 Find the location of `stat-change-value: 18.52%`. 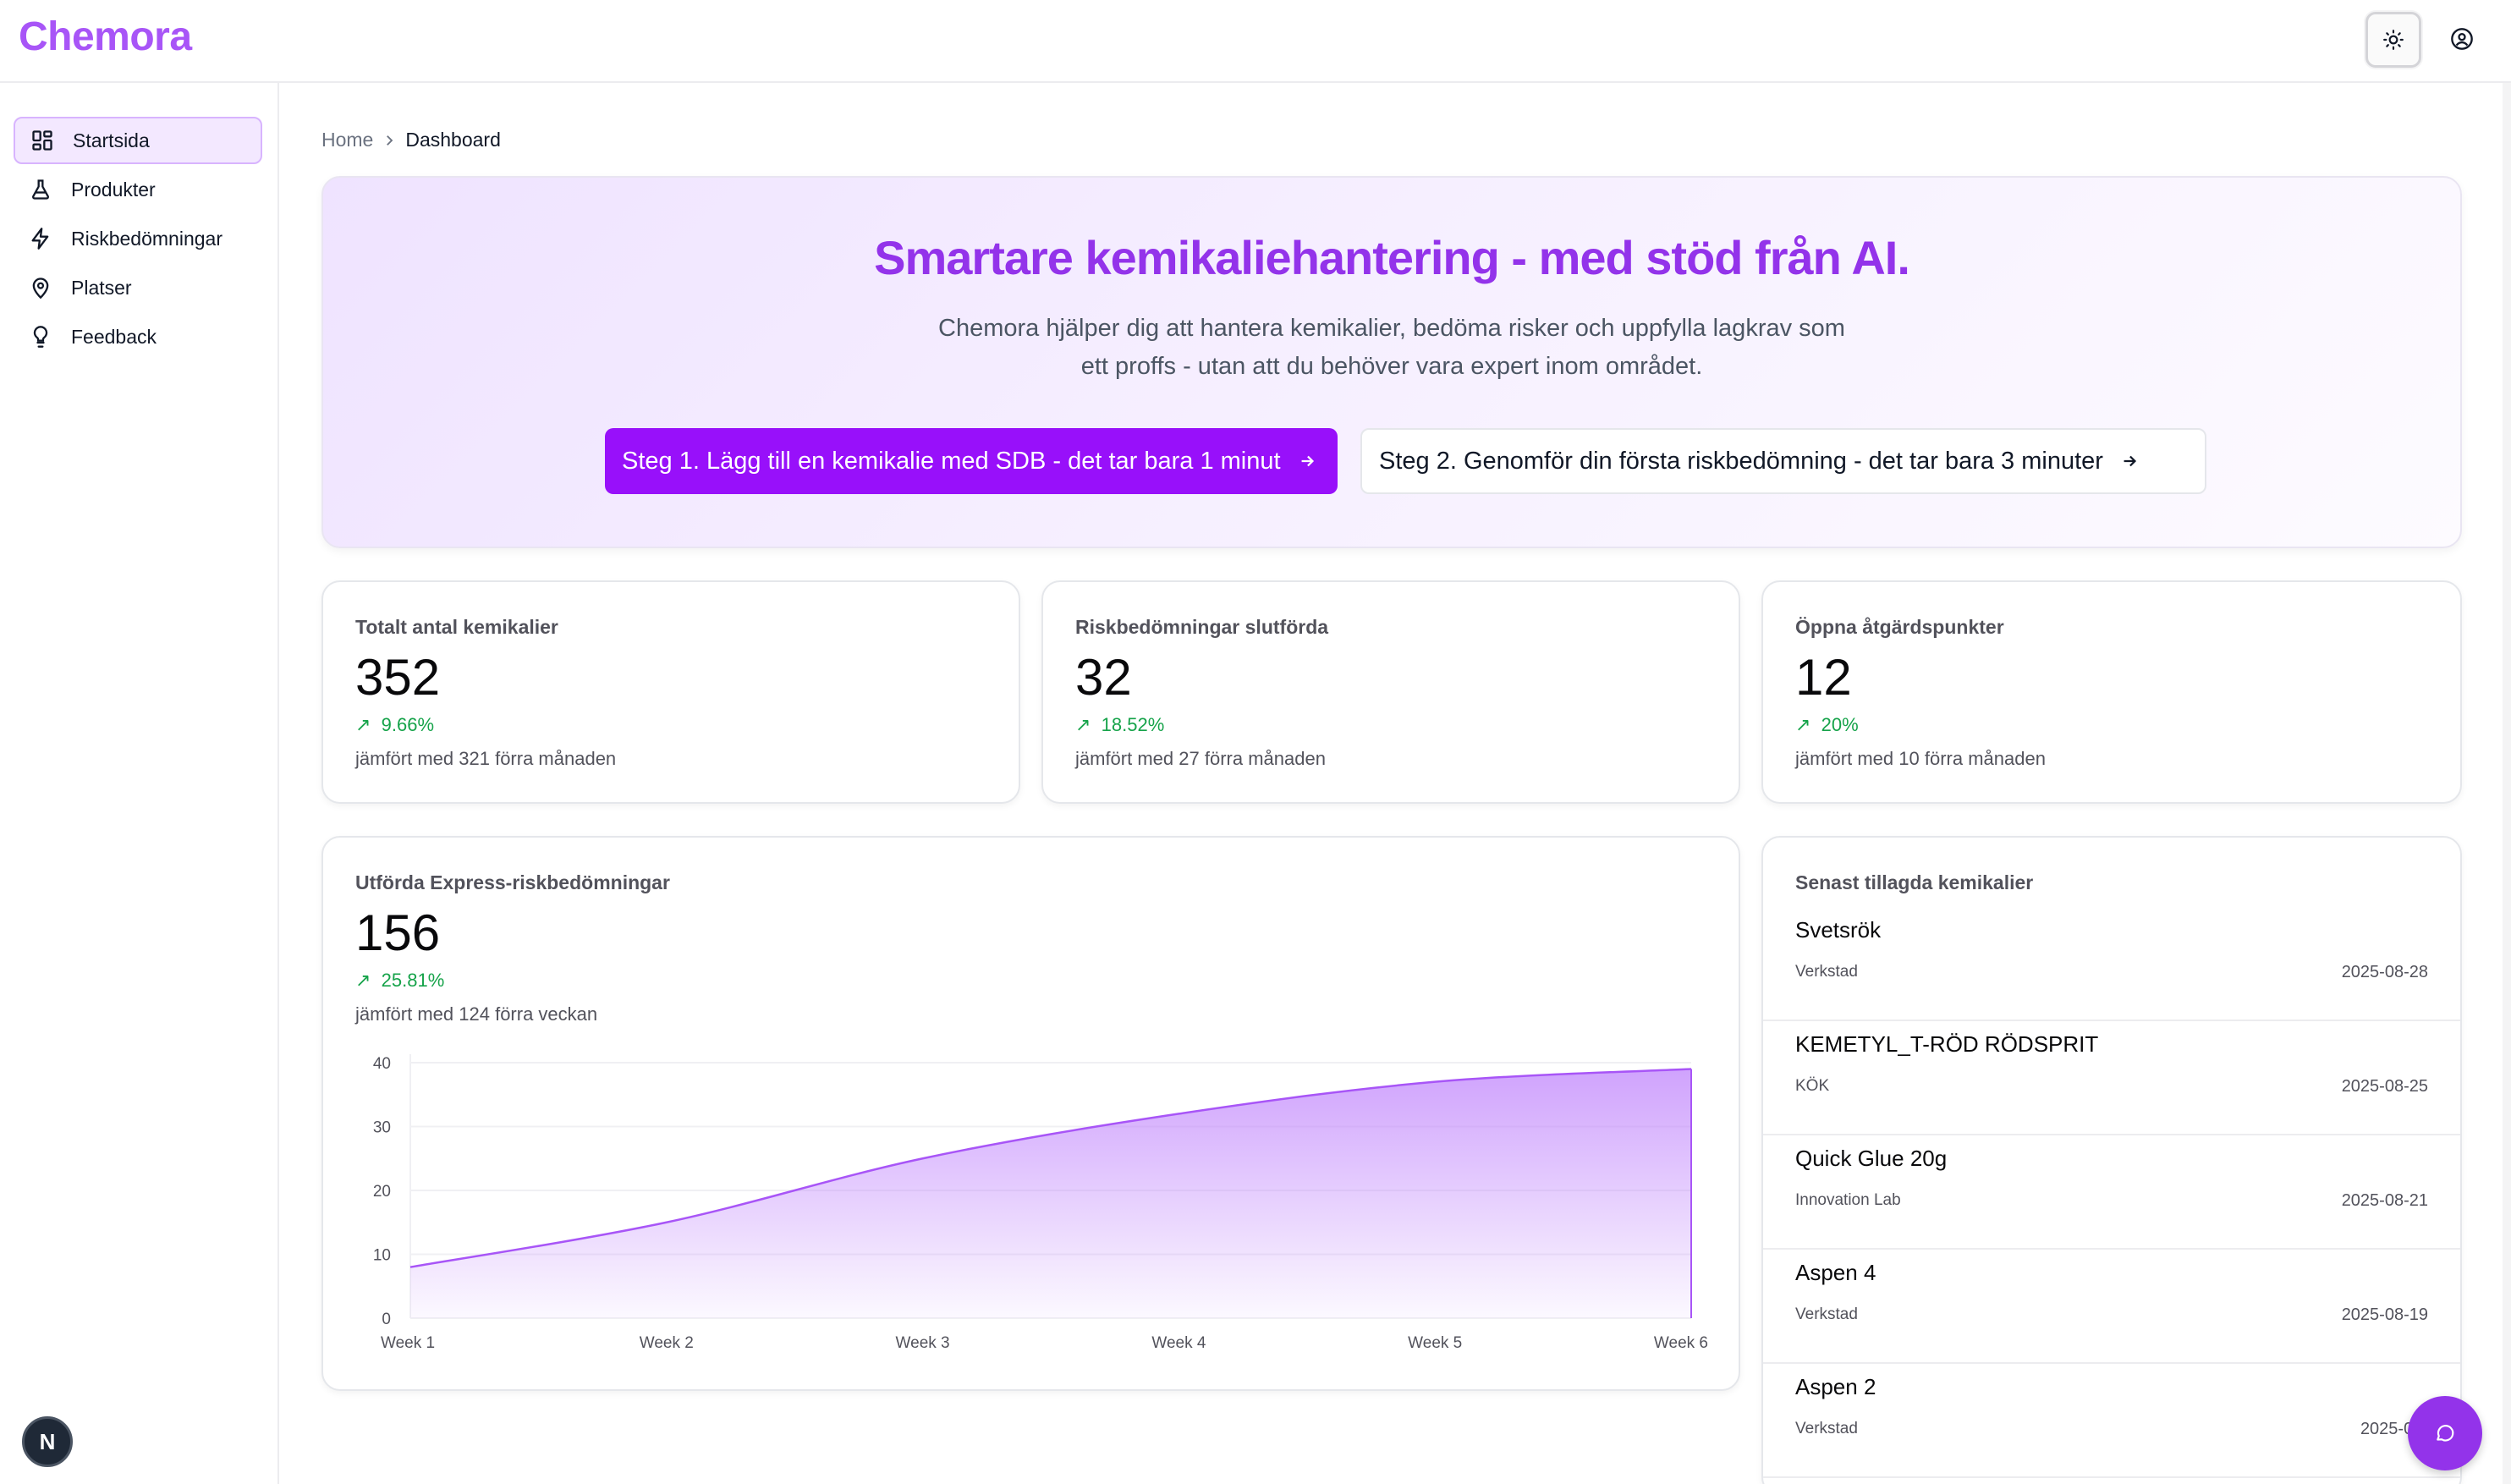

stat-change-value: 18.52% is located at coordinates (1133, 724).